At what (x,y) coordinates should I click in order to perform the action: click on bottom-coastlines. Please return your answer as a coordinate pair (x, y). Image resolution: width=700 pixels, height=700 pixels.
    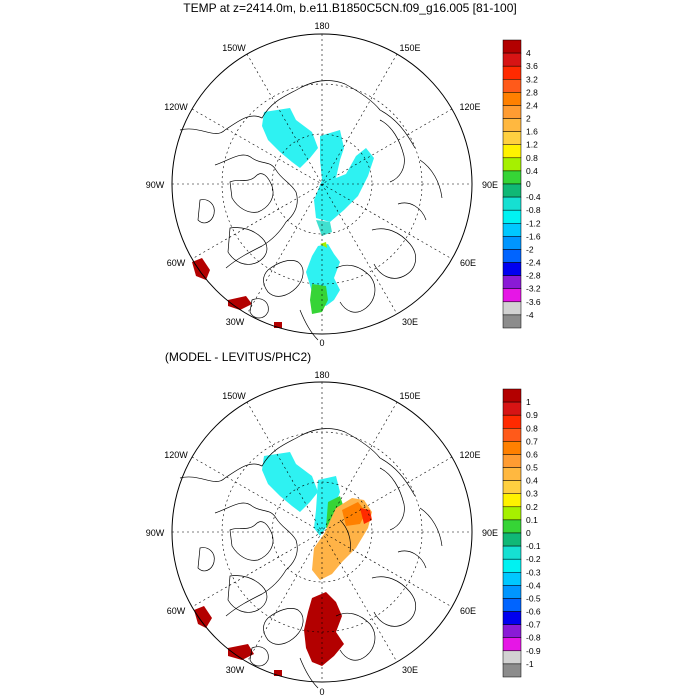
    Looking at the image, I should click on (311, 558).